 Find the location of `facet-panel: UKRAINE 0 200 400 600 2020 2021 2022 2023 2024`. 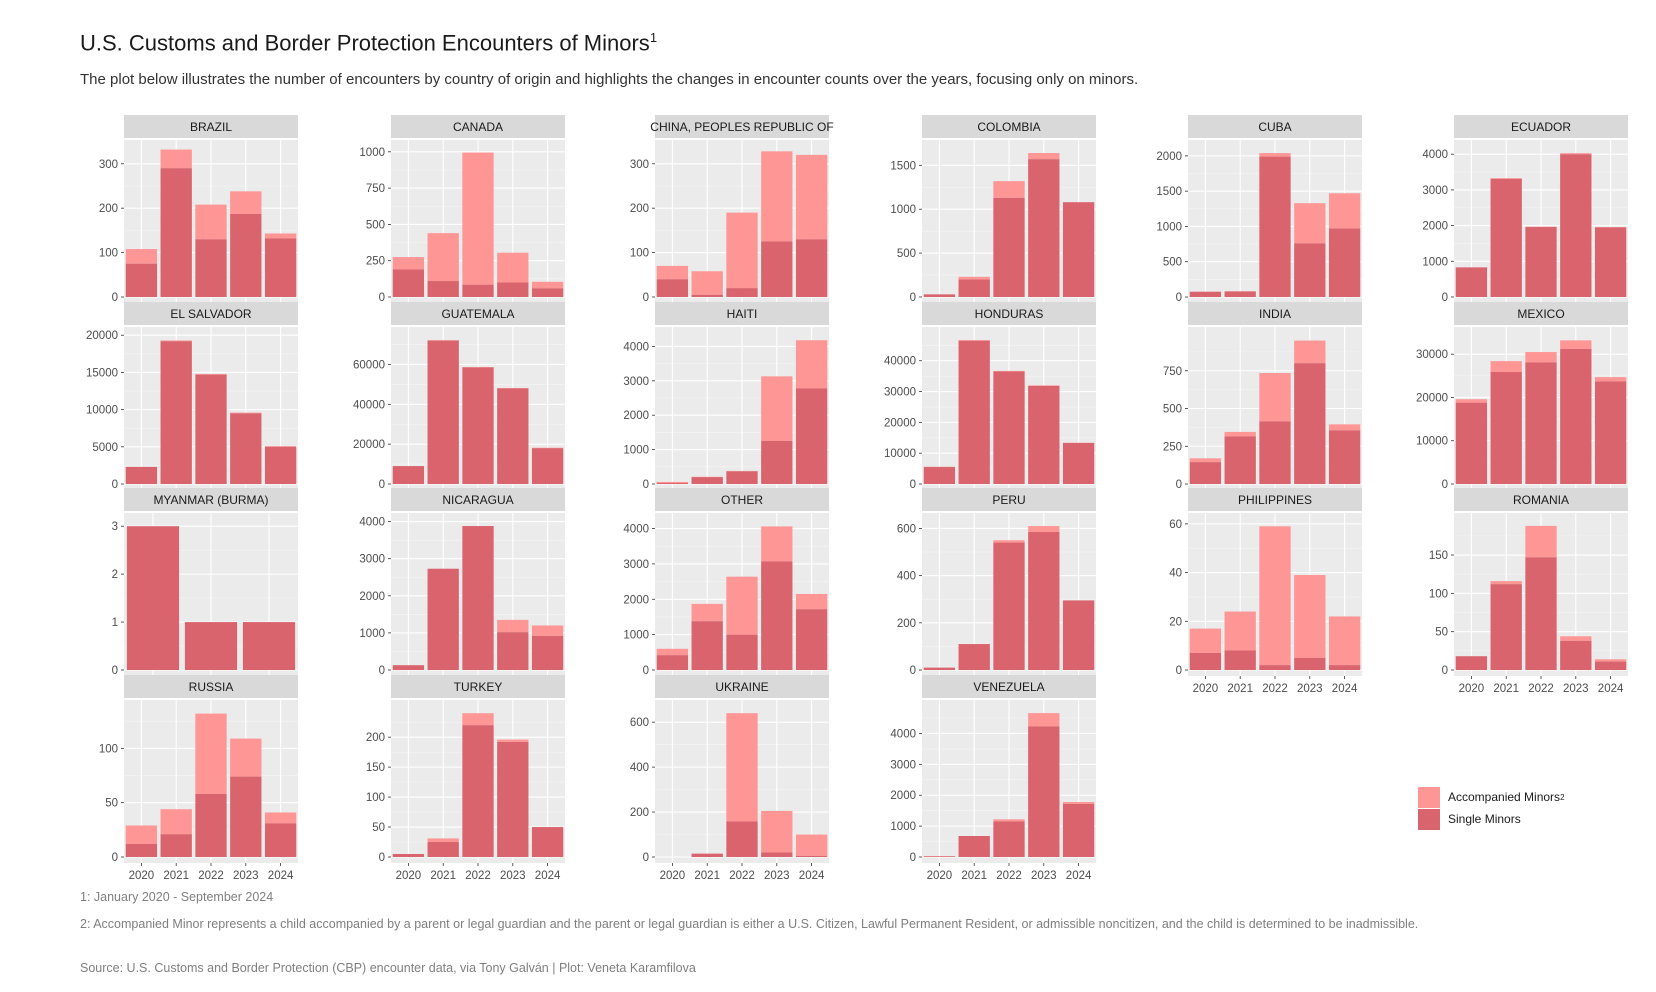

facet-panel: UKRAINE 0 200 400 600 2020 2021 2022 2023 2024 is located at coordinates (729, 778).